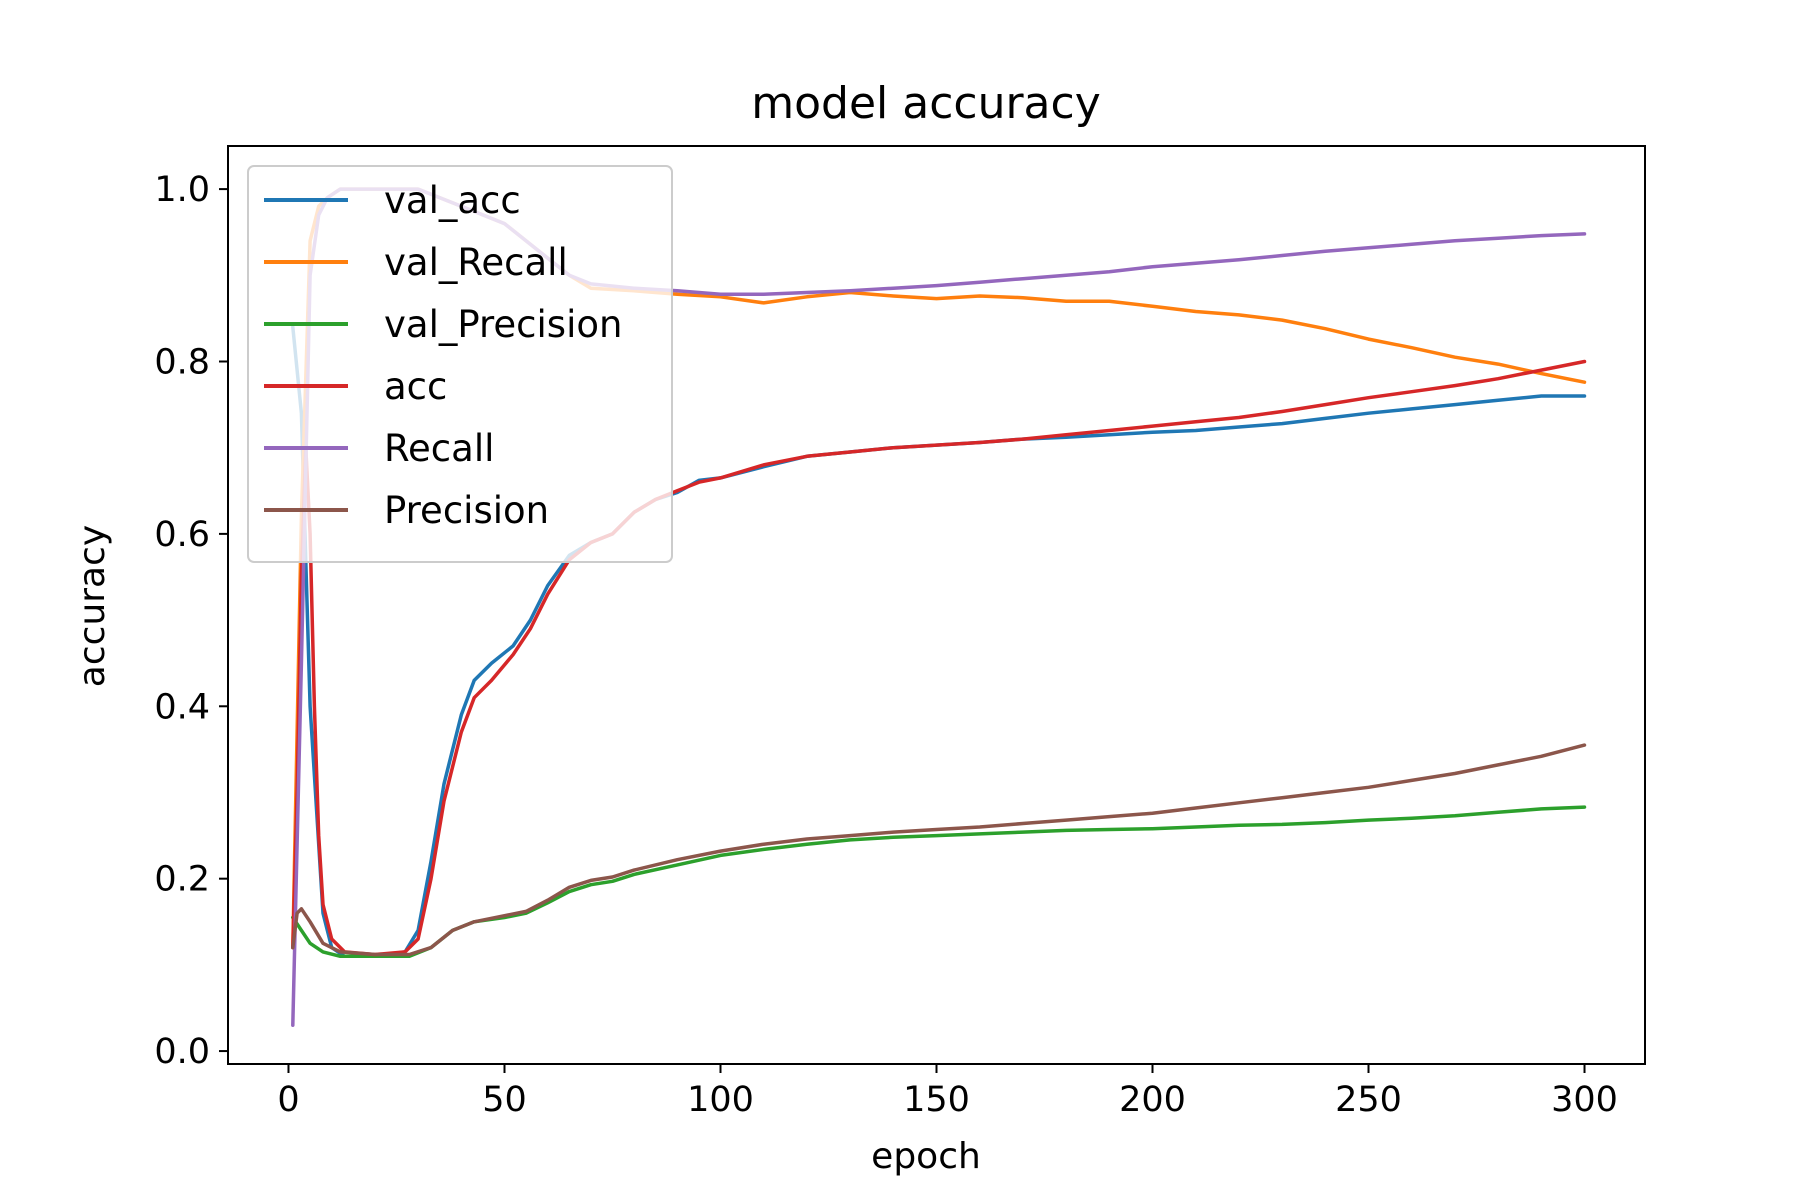  I want to click on x-tick-label: 50, so click(504, 1100).